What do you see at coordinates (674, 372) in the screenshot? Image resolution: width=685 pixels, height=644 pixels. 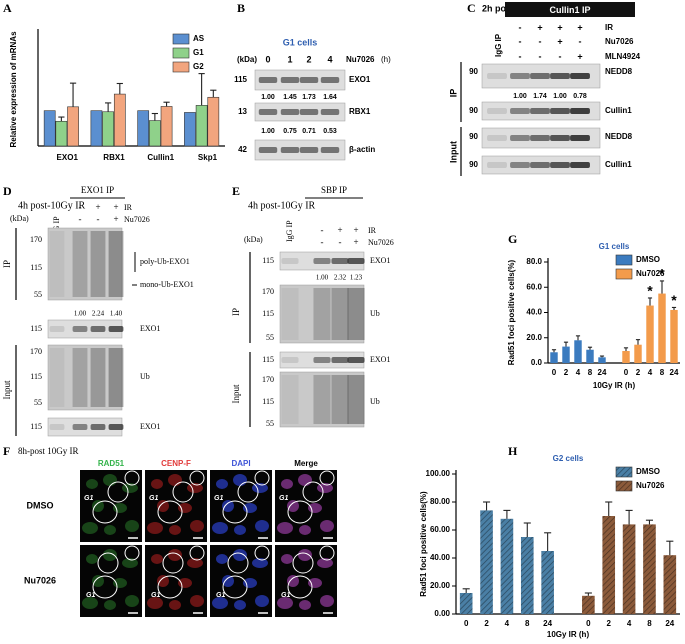 I see `x-tick-label: 24` at bounding box center [674, 372].